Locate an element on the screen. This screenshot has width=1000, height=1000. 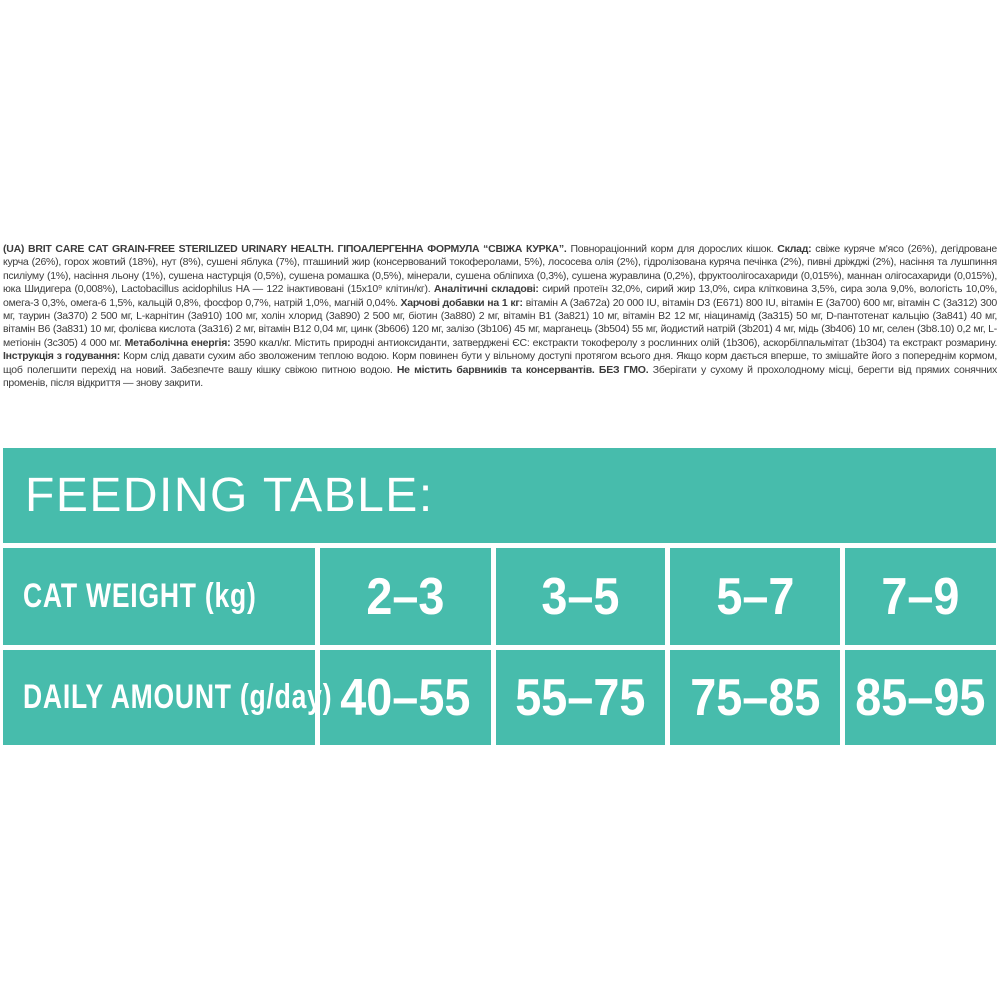
daily-amount-value-1: 40–55 is located at coordinates (405, 697).